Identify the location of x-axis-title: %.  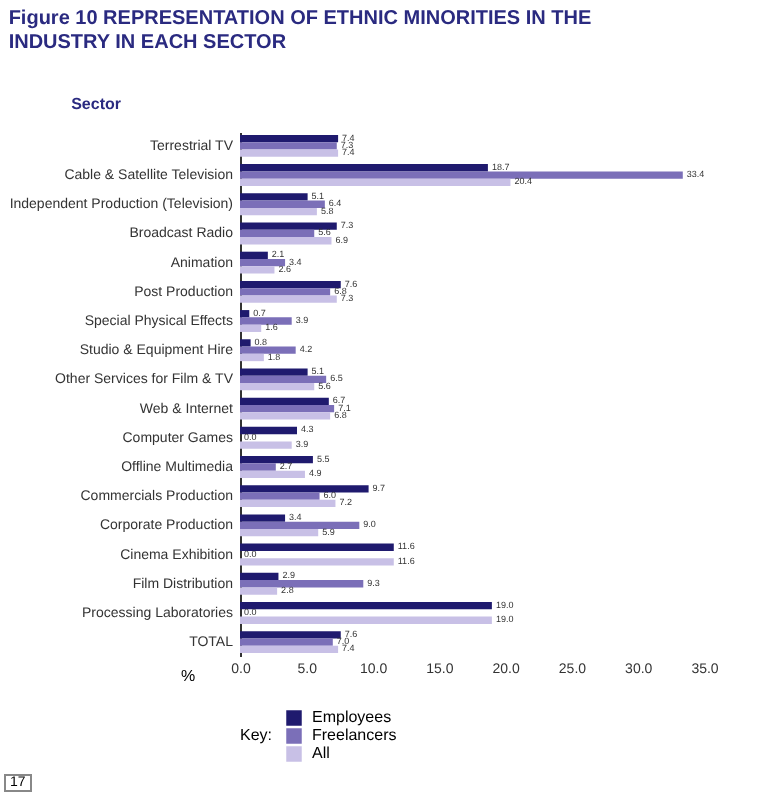
(188, 676).